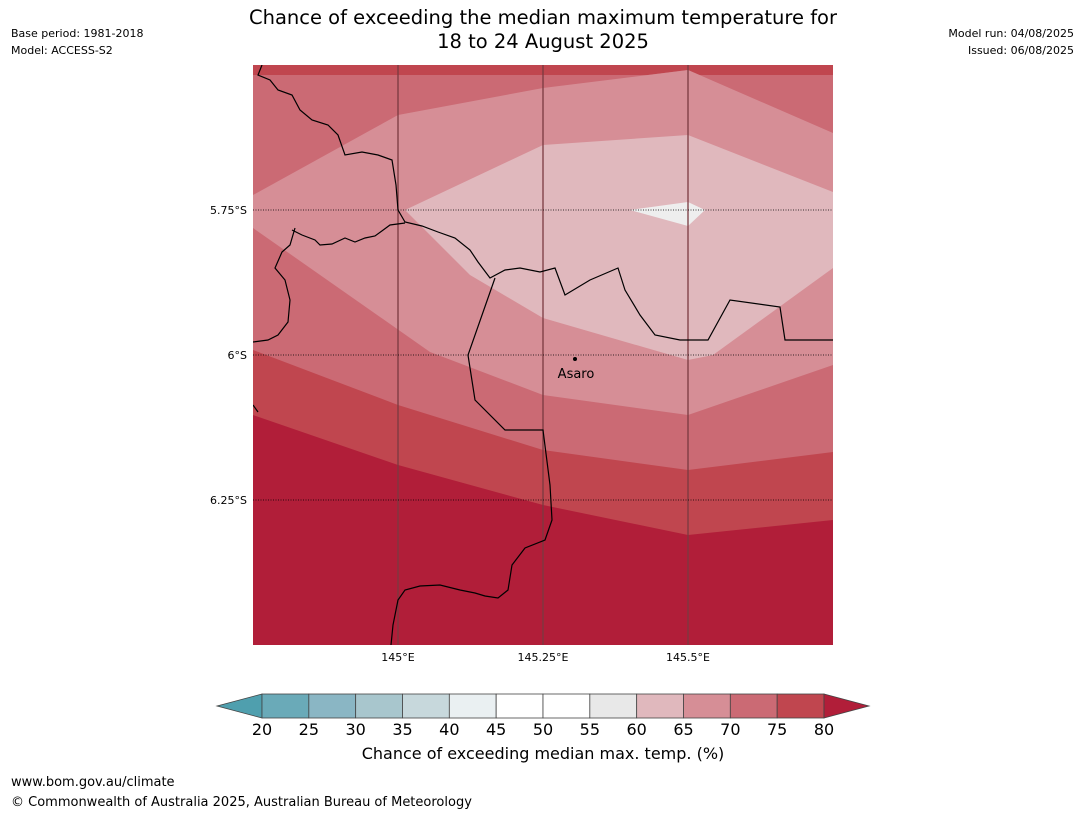 The width and height of the screenshot is (1085, 816). I want to click on lon-label-145: 145°E, so click(397, 657).